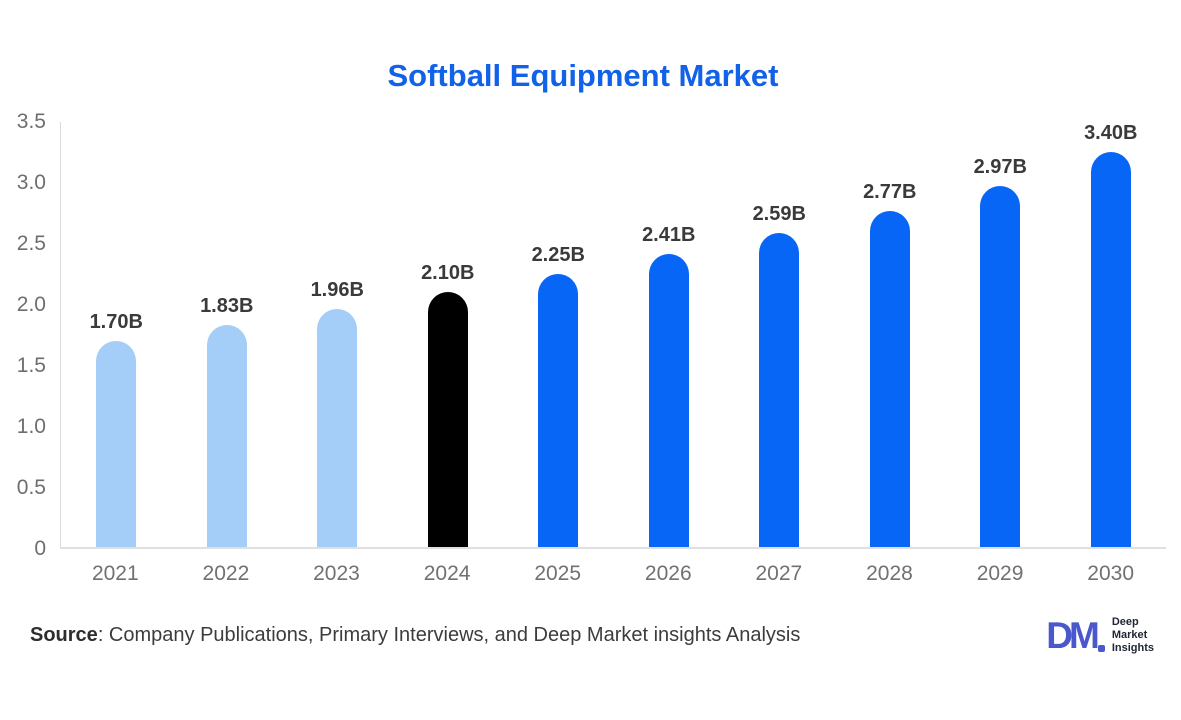 This screenshot has height=720, width=1181. Describe the element at coordinates (1000, 573) in the screenshot. I see `x-axis-label: 2029` at that location.